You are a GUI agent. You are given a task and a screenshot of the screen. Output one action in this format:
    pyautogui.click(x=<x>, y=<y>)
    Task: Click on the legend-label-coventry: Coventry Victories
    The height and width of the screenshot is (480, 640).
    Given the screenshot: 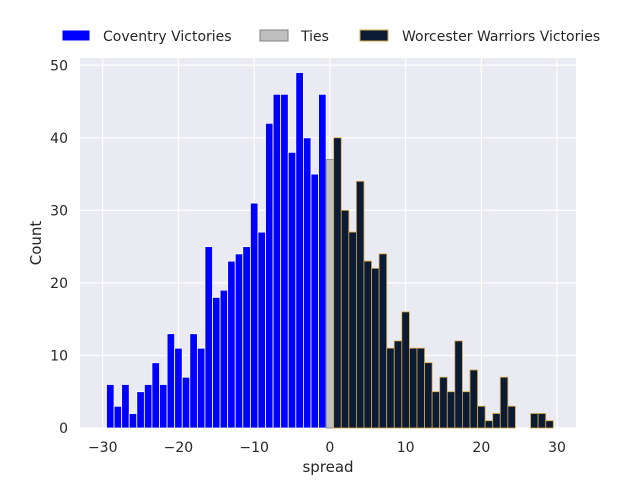 What is the action you would take?
    pyautogui.click(x=167, y=37)
    